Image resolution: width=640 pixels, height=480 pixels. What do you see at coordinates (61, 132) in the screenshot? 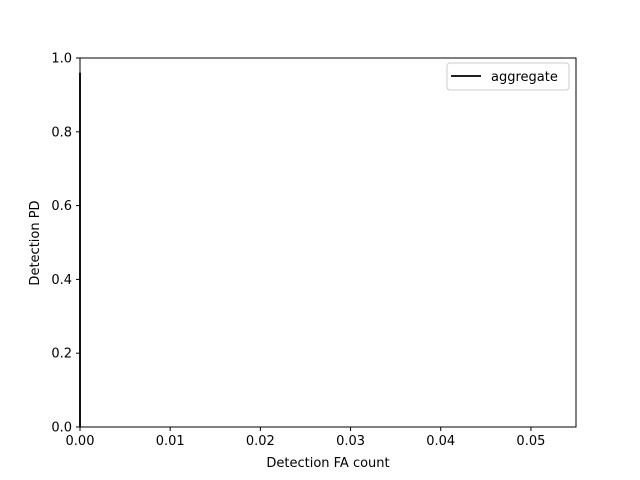
I see `y-tick-label: 0.8` at bounding box center [61, 132].